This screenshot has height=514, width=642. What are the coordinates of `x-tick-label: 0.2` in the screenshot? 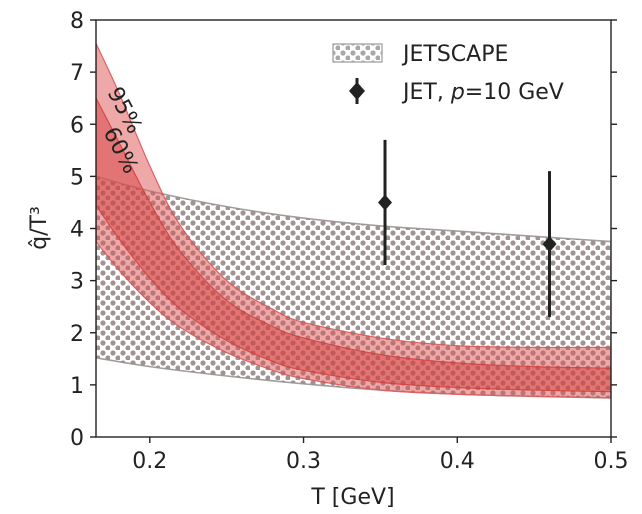 It's located at (149, 461).